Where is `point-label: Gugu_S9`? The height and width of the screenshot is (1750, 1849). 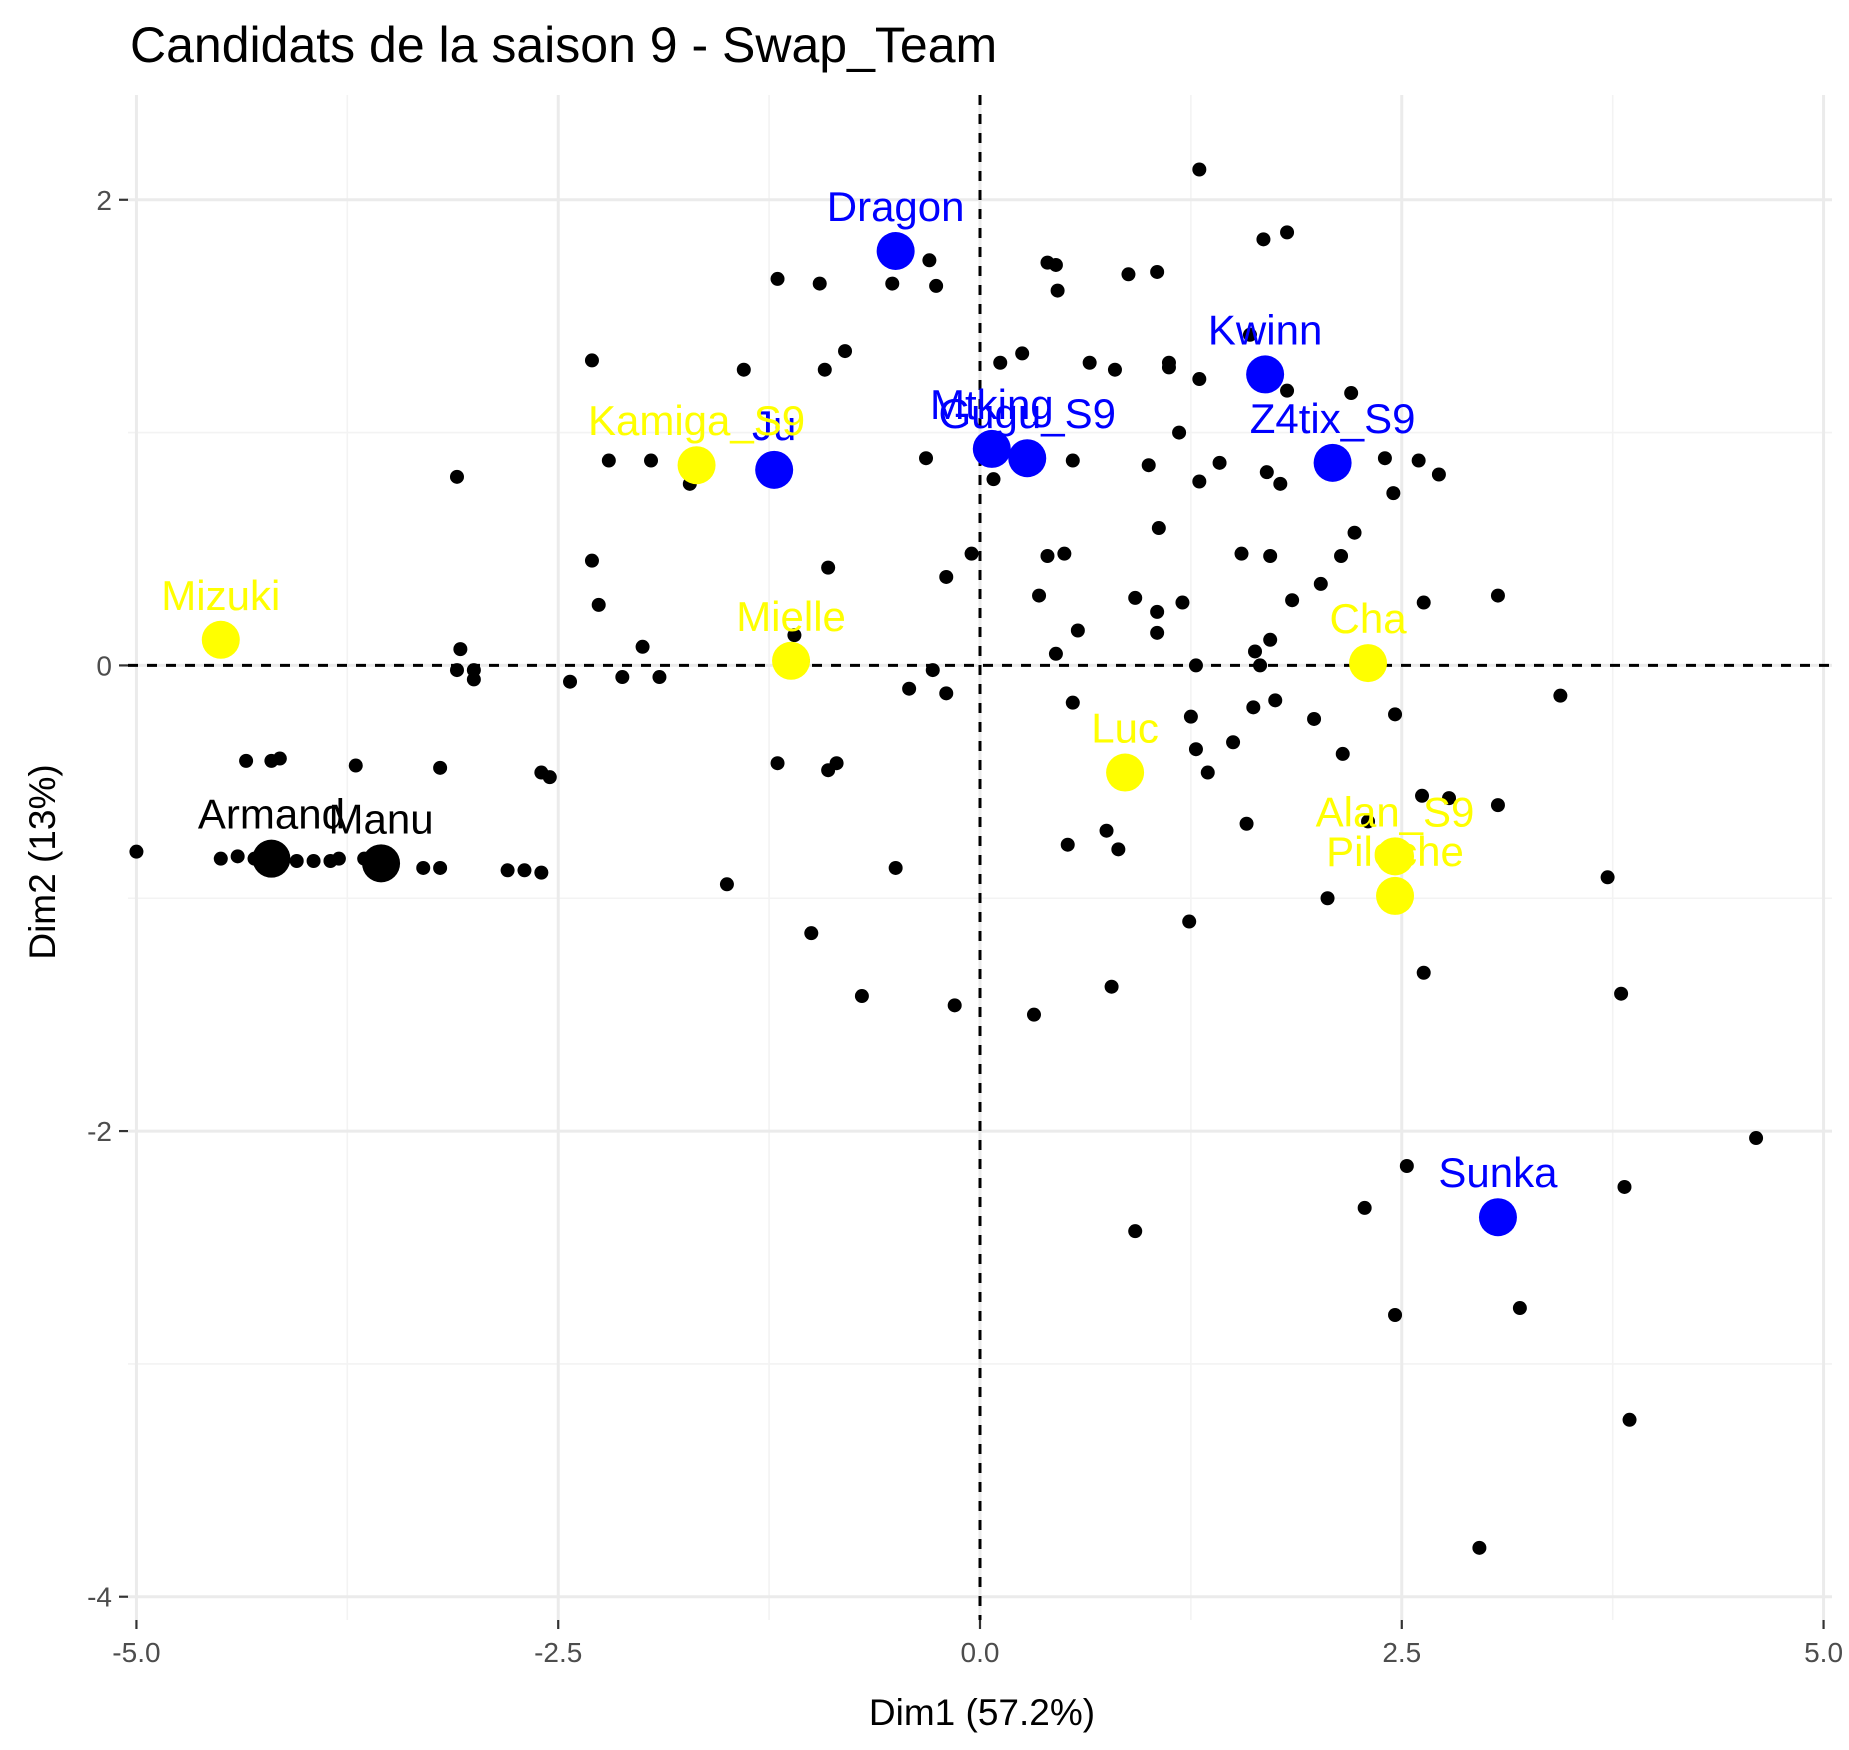 point-label: Gugu_S9 is located at coordinates (1026, 413).